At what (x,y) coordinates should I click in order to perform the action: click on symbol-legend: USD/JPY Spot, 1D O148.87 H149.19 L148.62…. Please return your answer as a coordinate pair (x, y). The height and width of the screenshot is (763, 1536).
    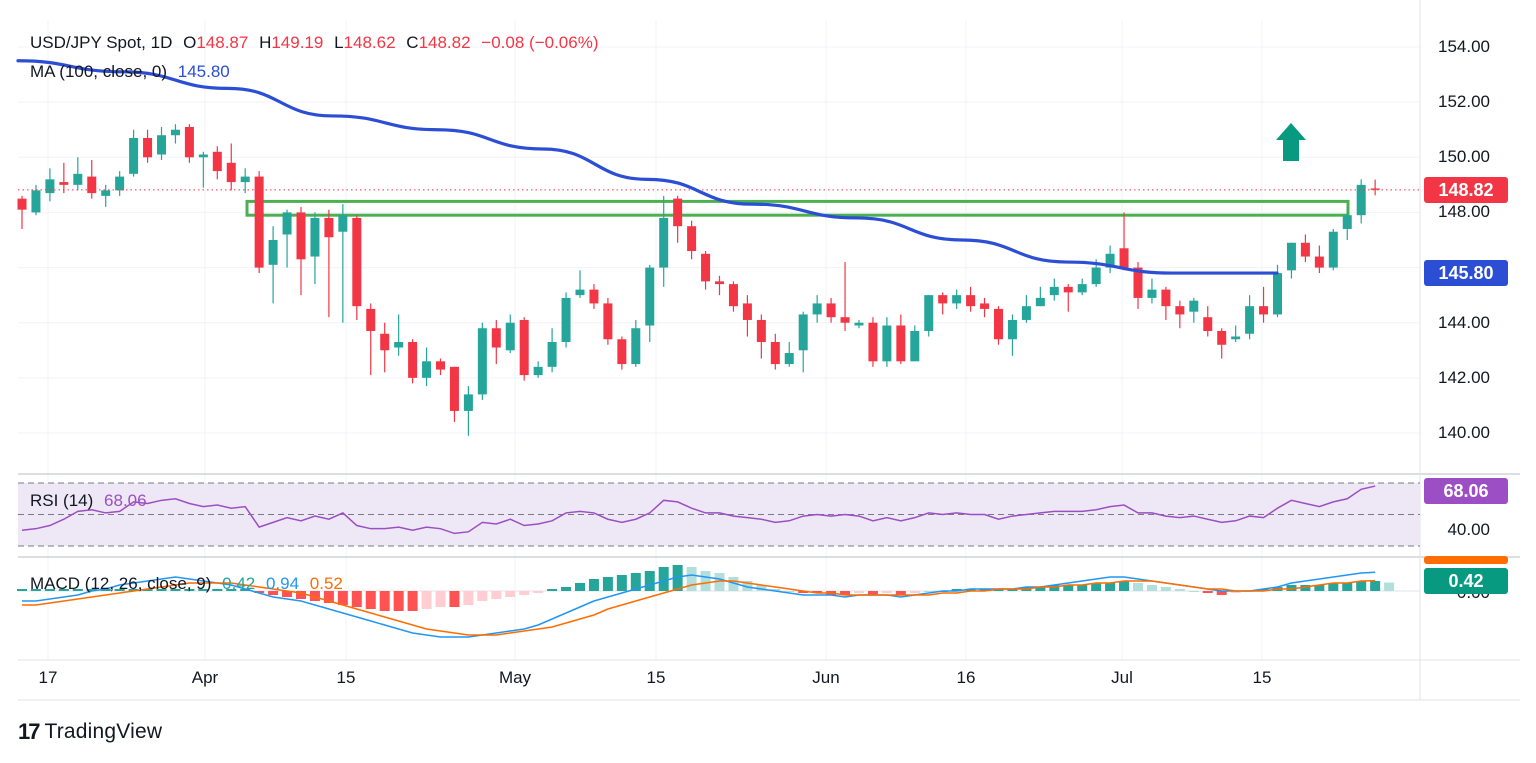
    Looking at the image, I should click on (317, 43).